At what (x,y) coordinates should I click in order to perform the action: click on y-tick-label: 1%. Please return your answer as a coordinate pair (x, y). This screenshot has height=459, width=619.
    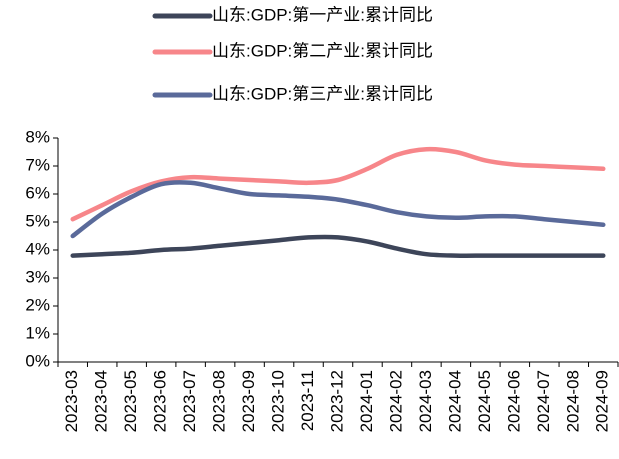
    Looking at the image, I should click on (37, 332).